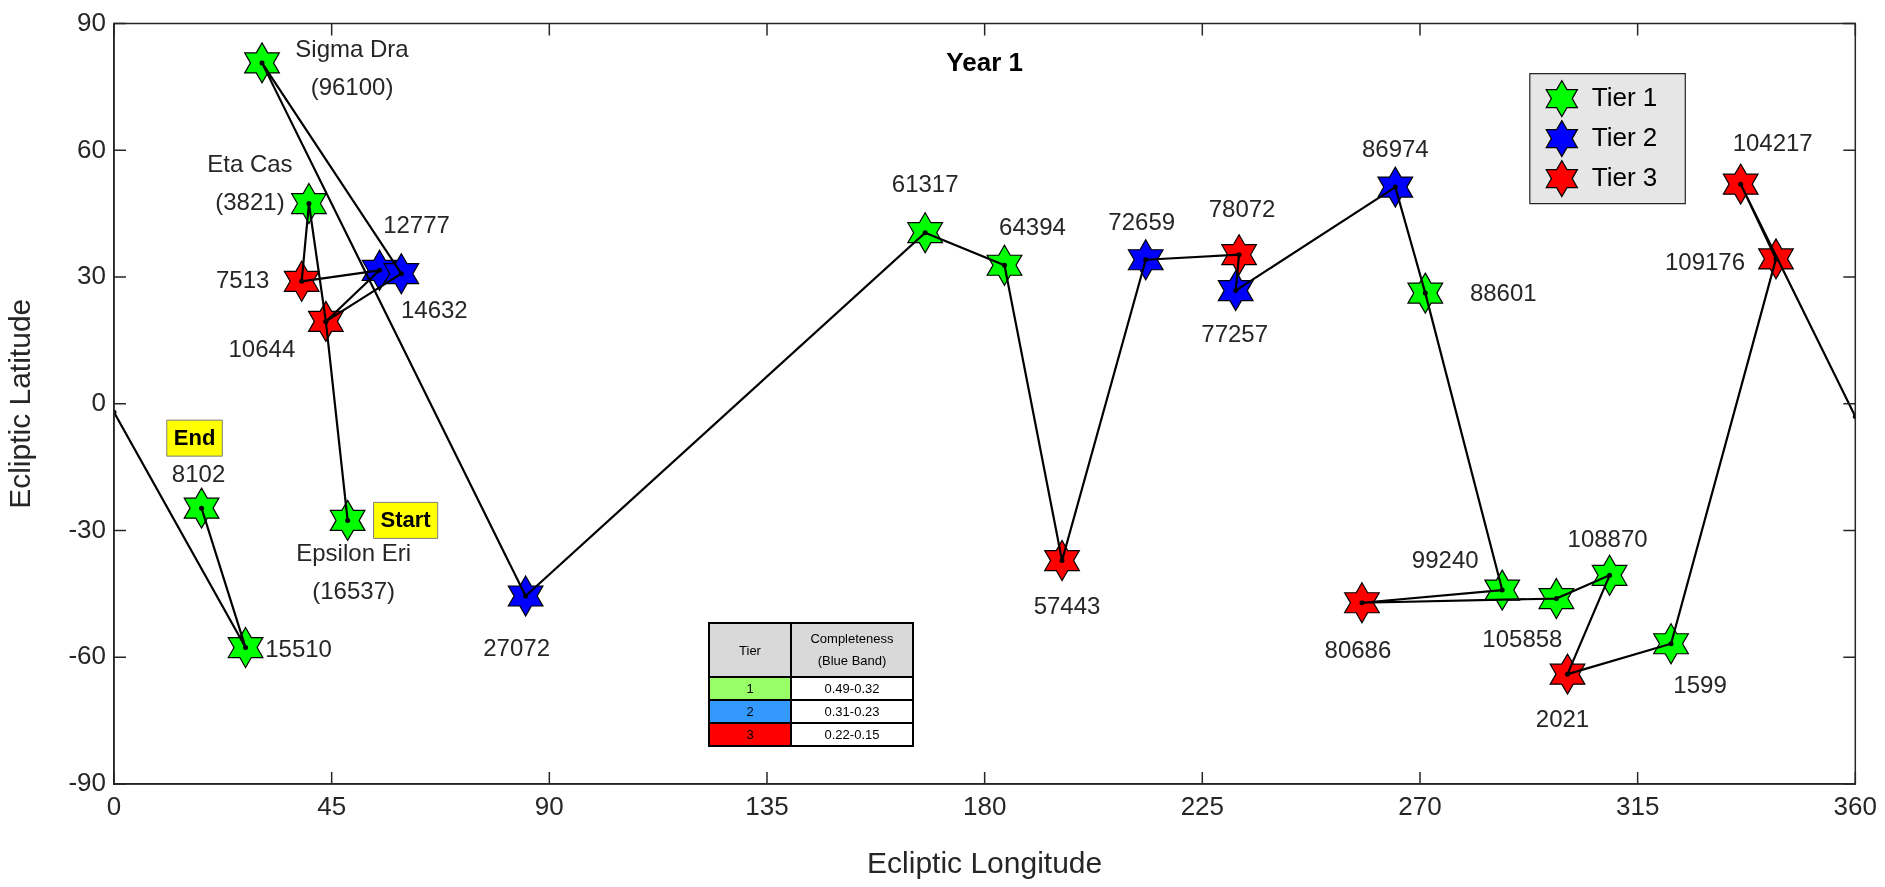  I want to click on legend-label: Tier 2, so click(1624, 136).